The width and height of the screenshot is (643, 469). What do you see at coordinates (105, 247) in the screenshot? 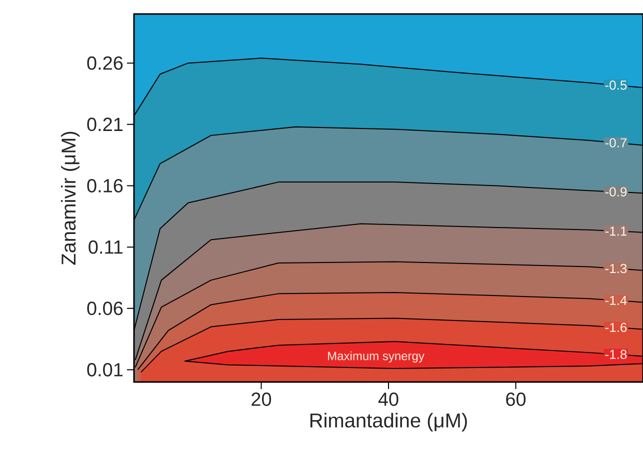
I see `y-tick-label: 0.11` at bounding box center [105, 247].